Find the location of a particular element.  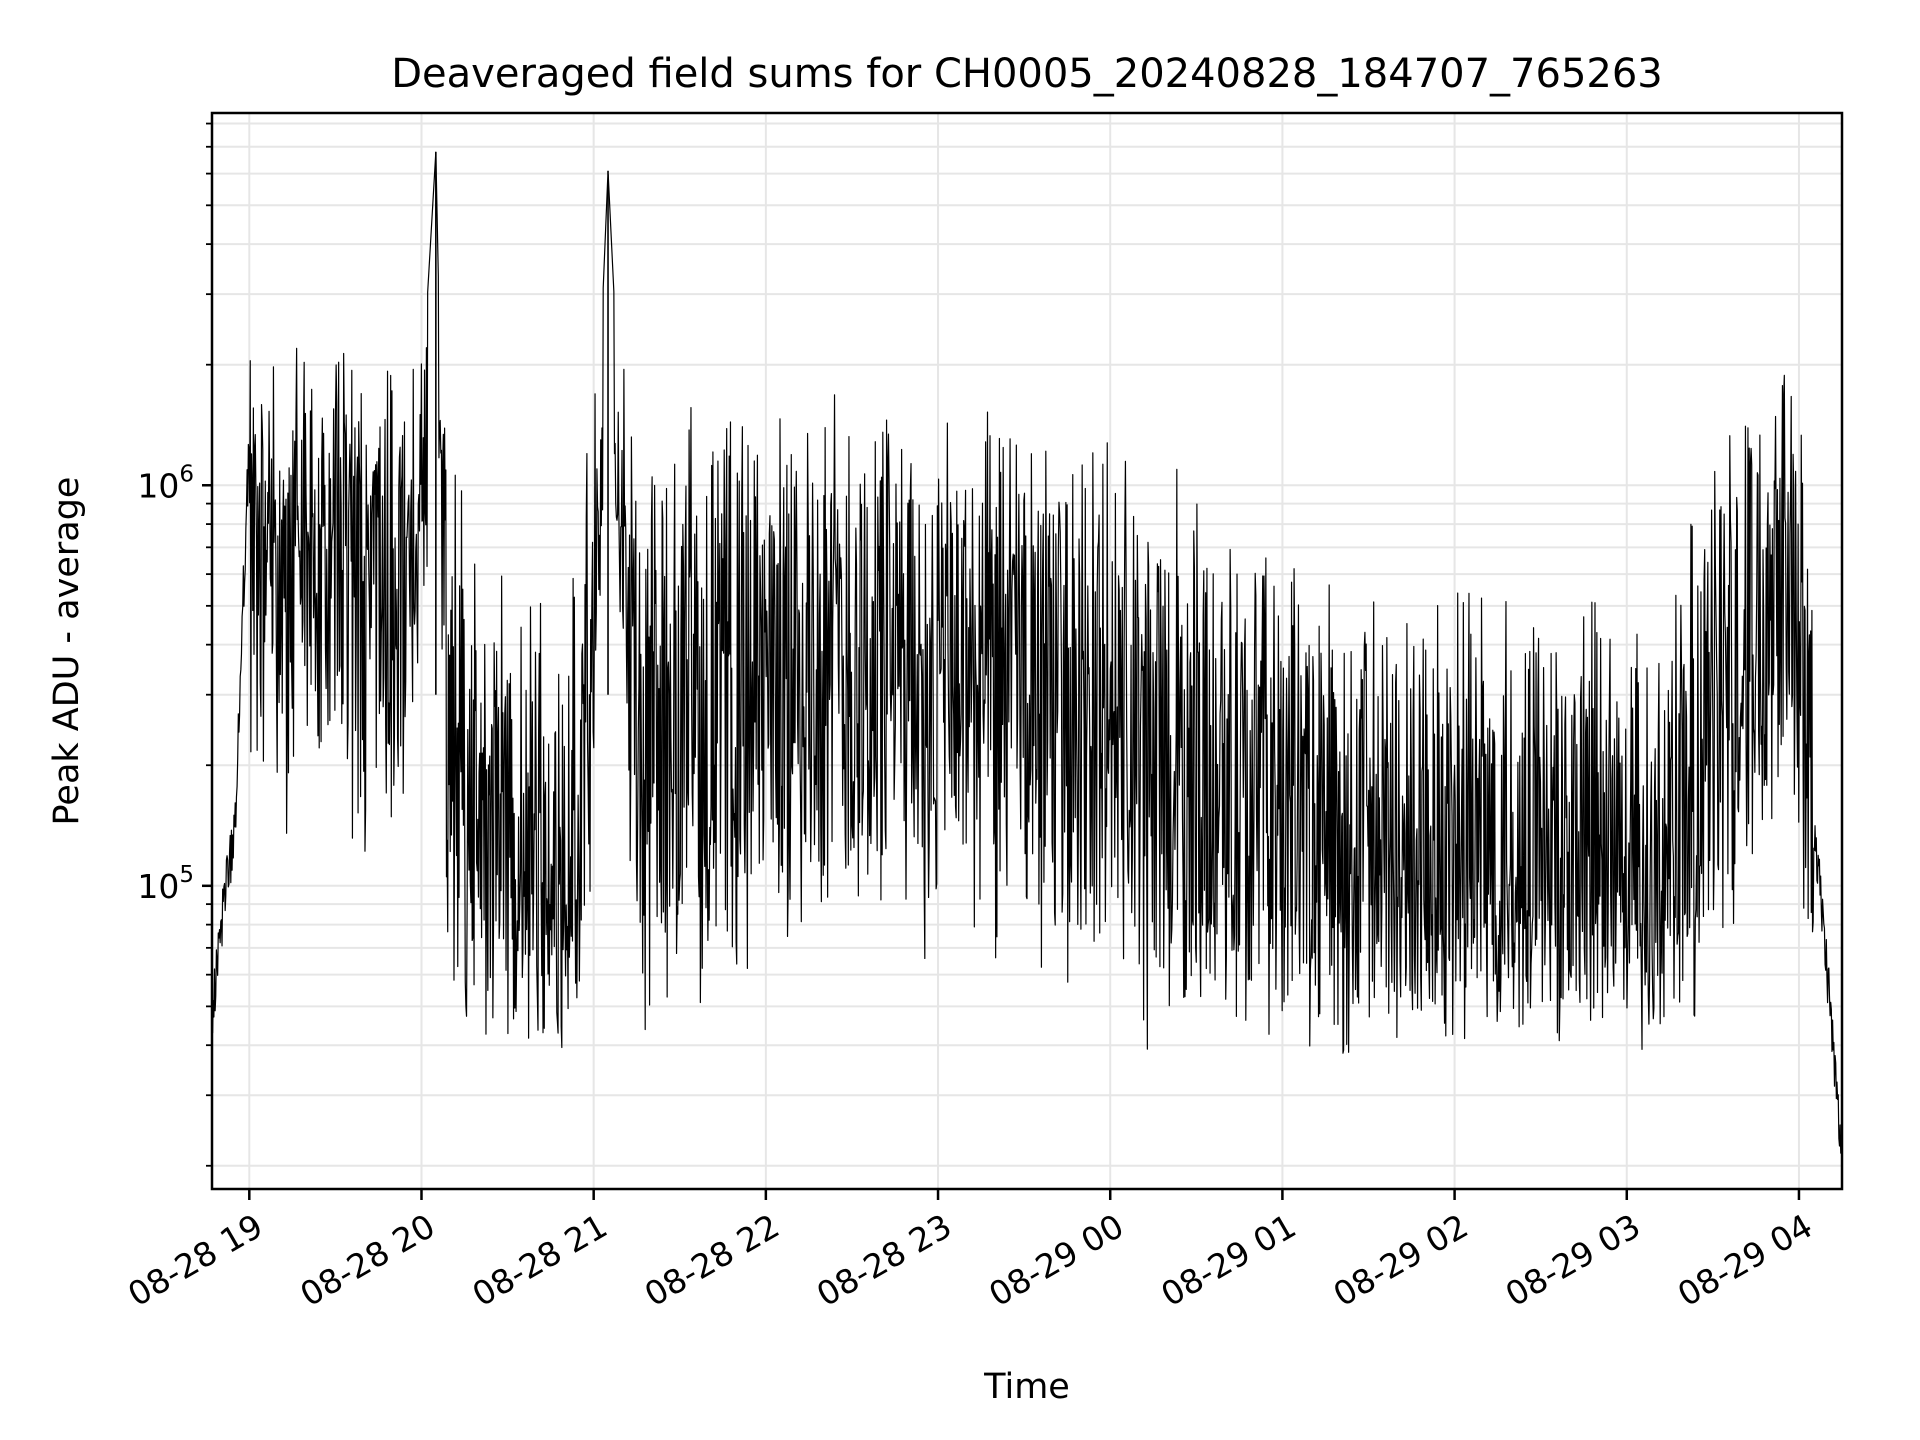

x-axis-label: Time is located at coordinates (1026, 1387).